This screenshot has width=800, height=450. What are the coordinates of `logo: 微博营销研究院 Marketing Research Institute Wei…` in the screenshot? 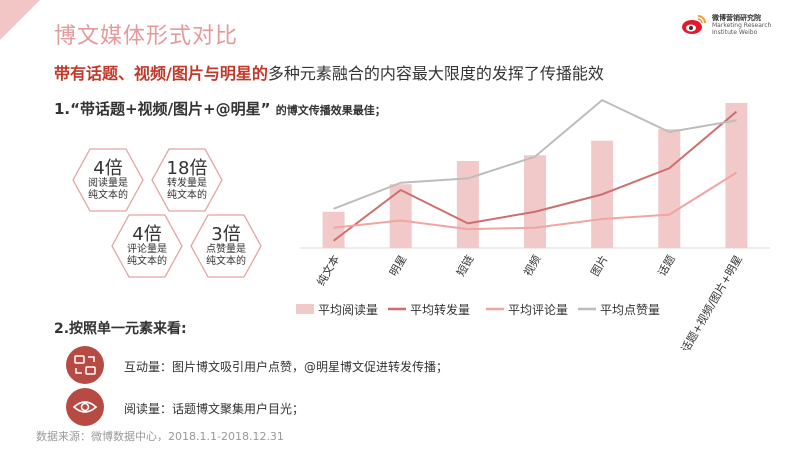 It's located at (731, 25).